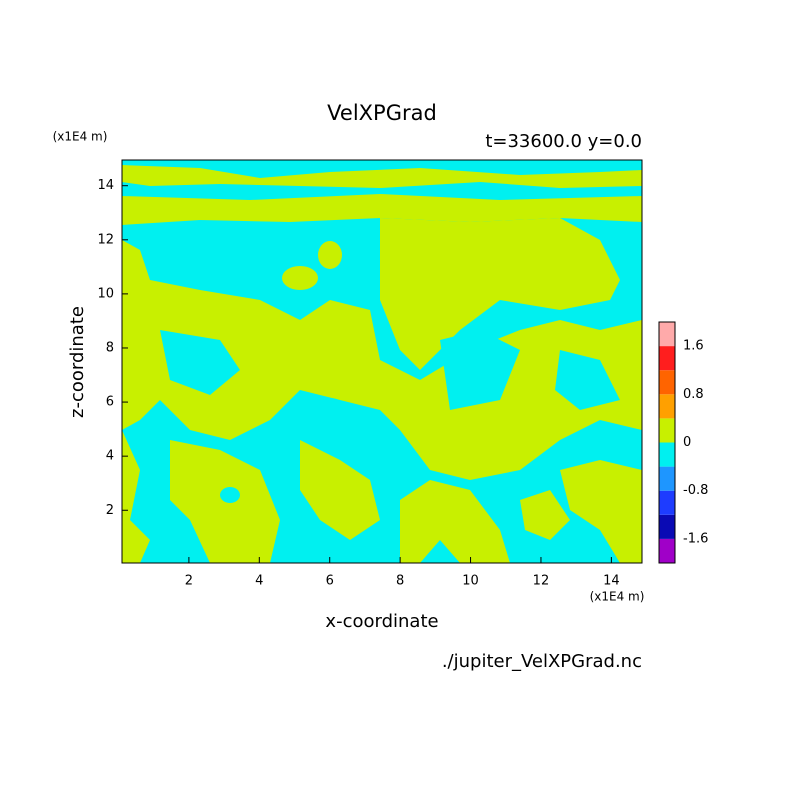 This screenshot has width=804, height=808. I want to click on subtitle: t=33600.0 y=0.0, so click(563, 141).